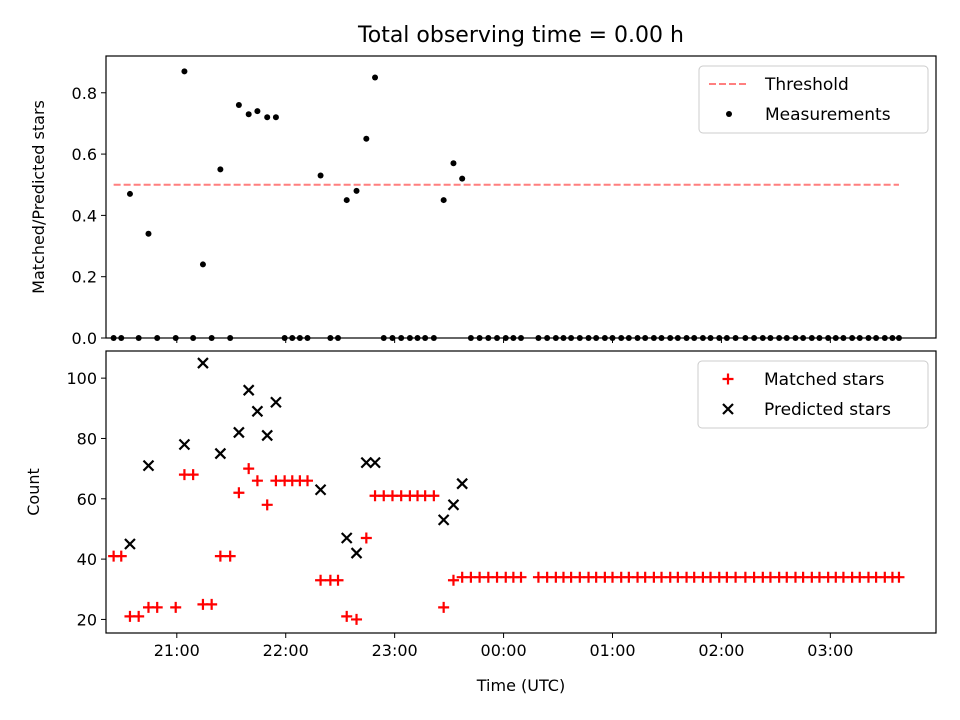 The image size is (960, 720). Describe the element at coordinates (827, 410) in the screenshot. I see `legend-label: Predicted stars` at that location.